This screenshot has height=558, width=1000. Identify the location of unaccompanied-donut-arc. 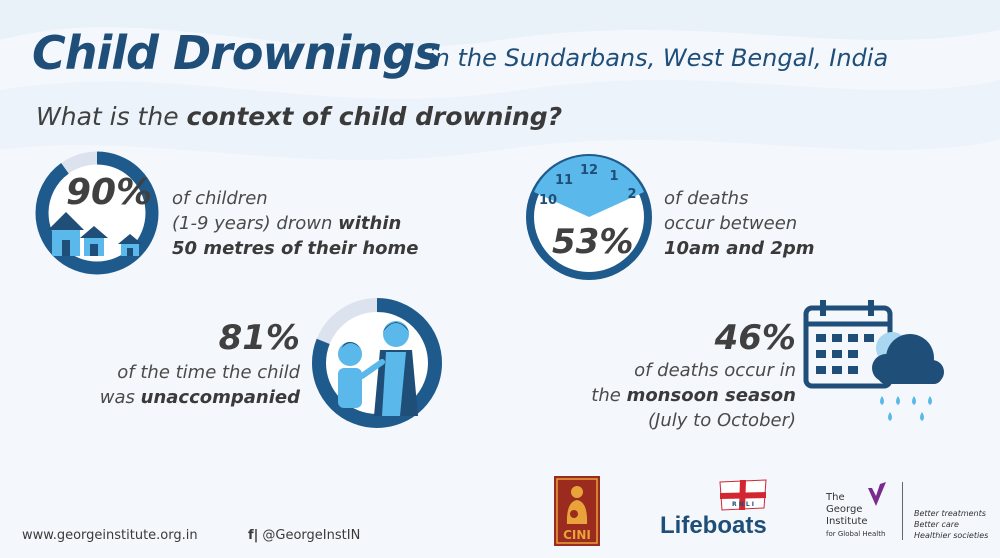
(377, 363).